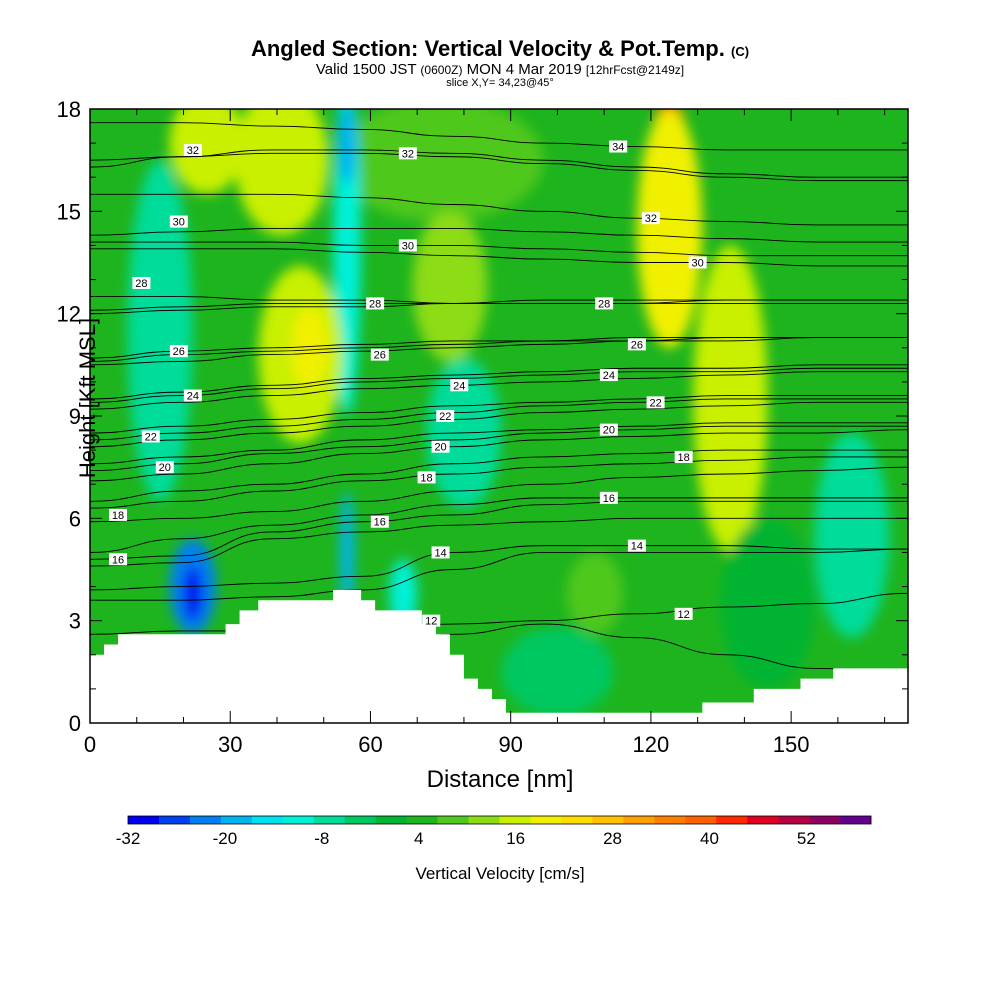  I want to click on contour-label: 22, so click(151, 437).